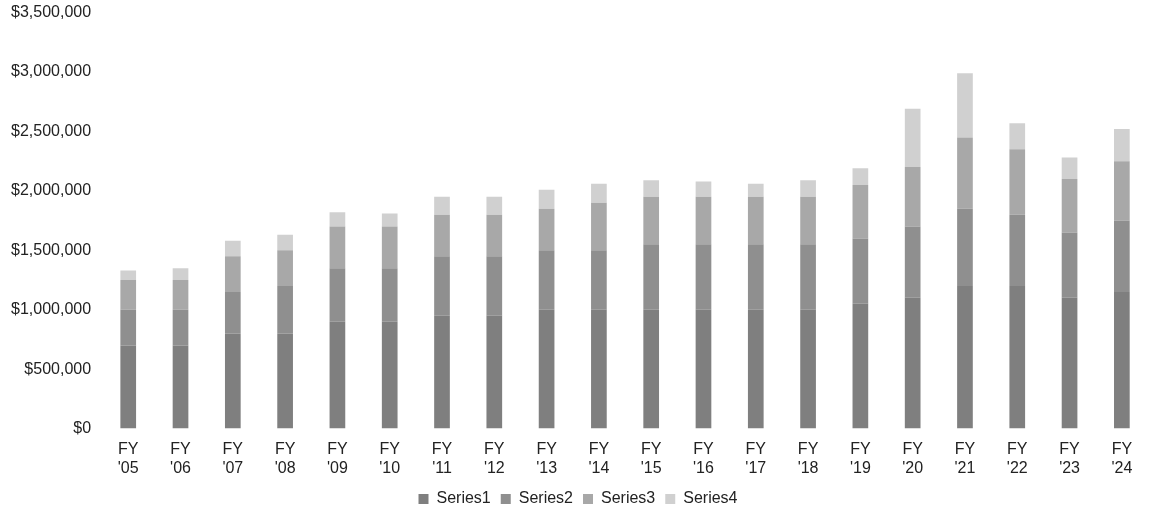 Image resolution: width=1158 pixels, height=525 pixels. Describe the element at coordinates (51, 190) in the screenshot. I see `y-tick-label: $2,000,000` at that location.